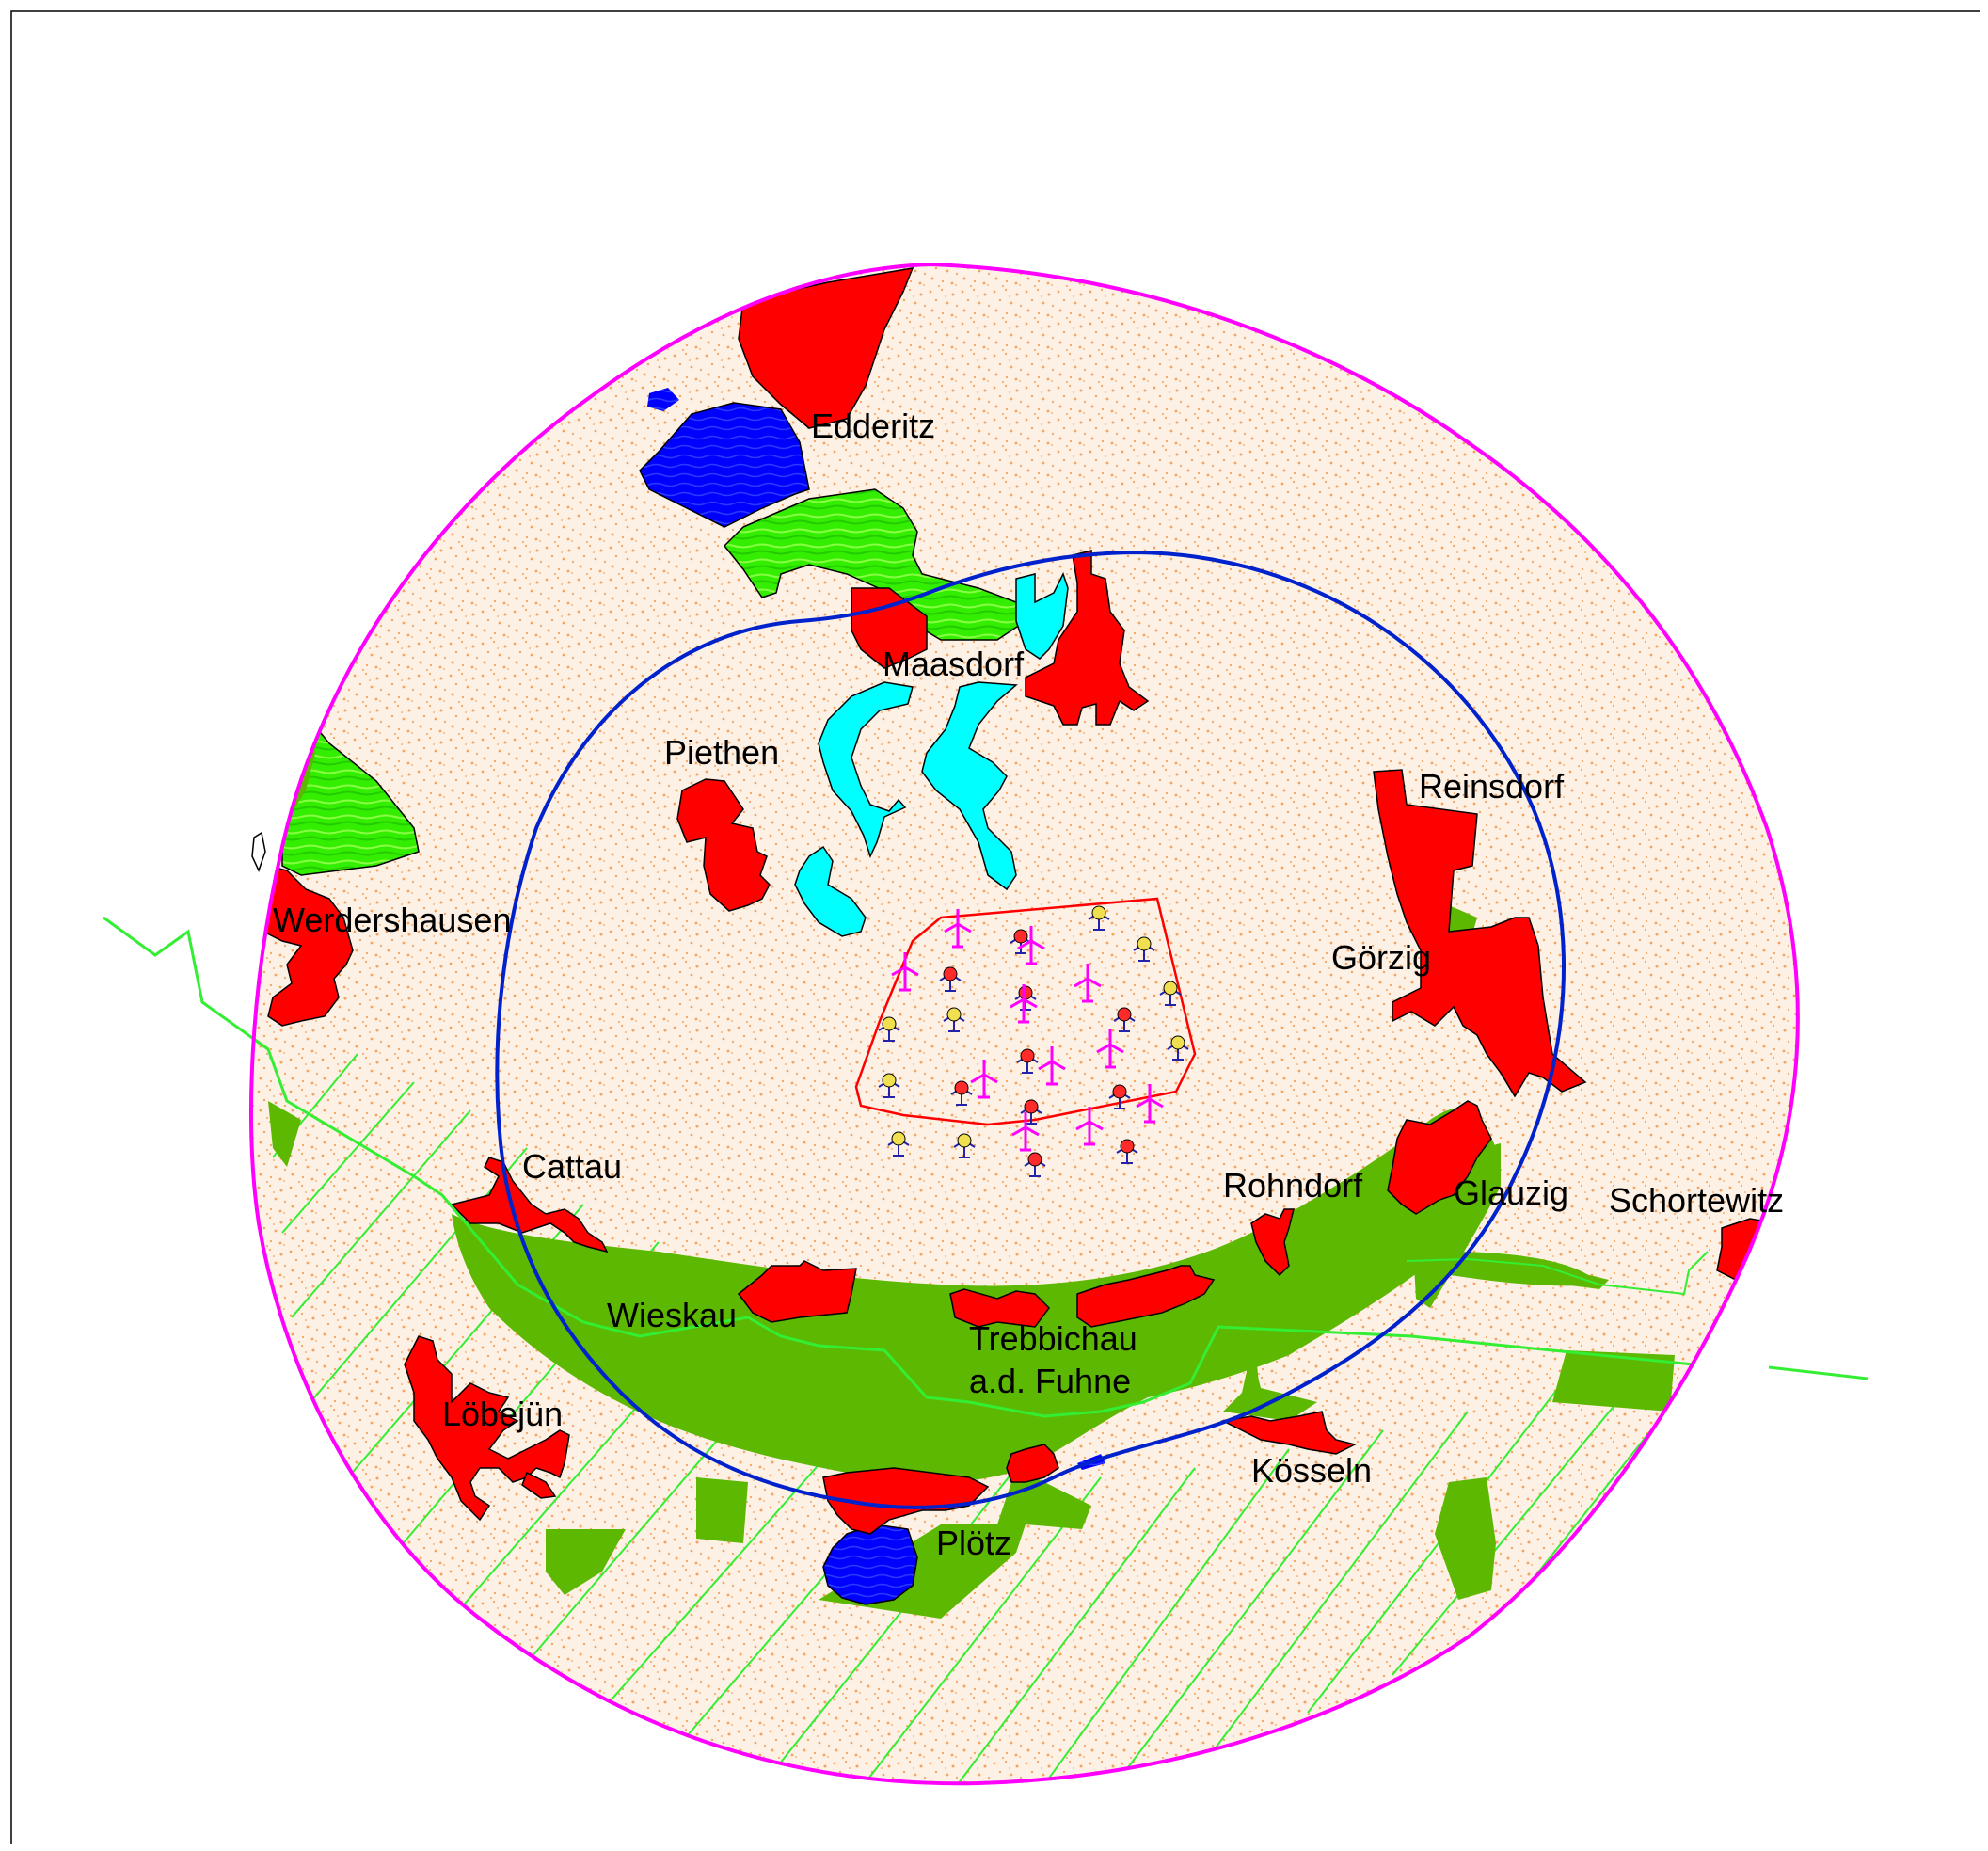  Describe the element at coordinates (663, 399) in the screenshot. I see `pond-edderitz-small` at that location.